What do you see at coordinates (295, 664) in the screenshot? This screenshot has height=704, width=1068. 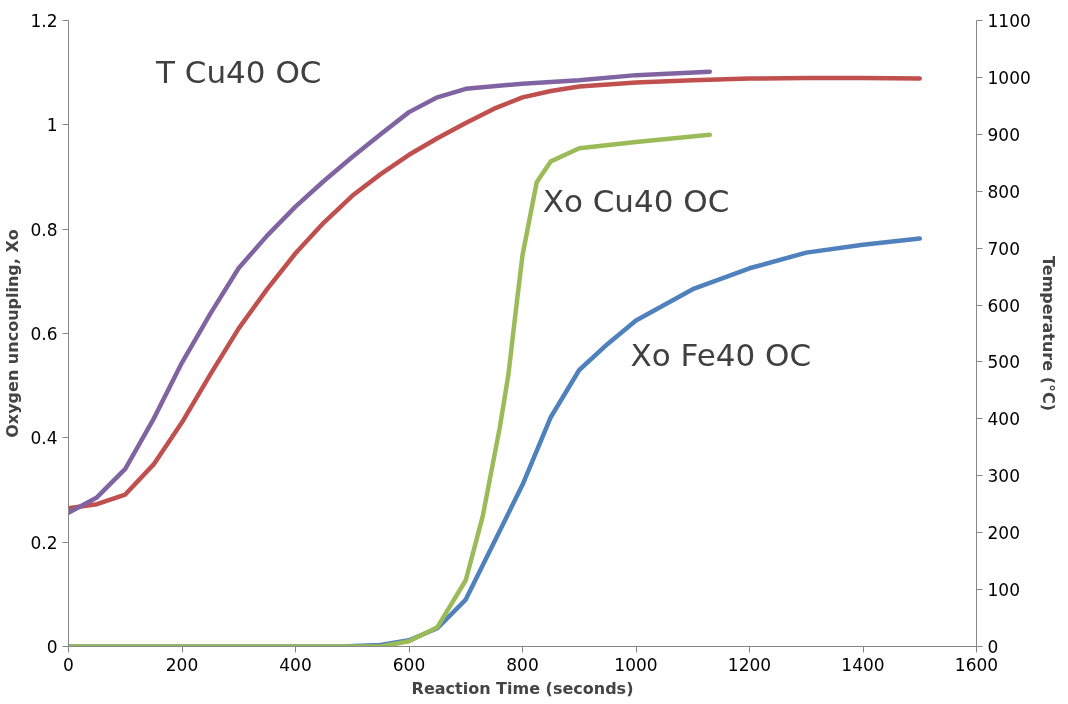 I see `x-tick-label: 400` at bounding box center [295, 664].